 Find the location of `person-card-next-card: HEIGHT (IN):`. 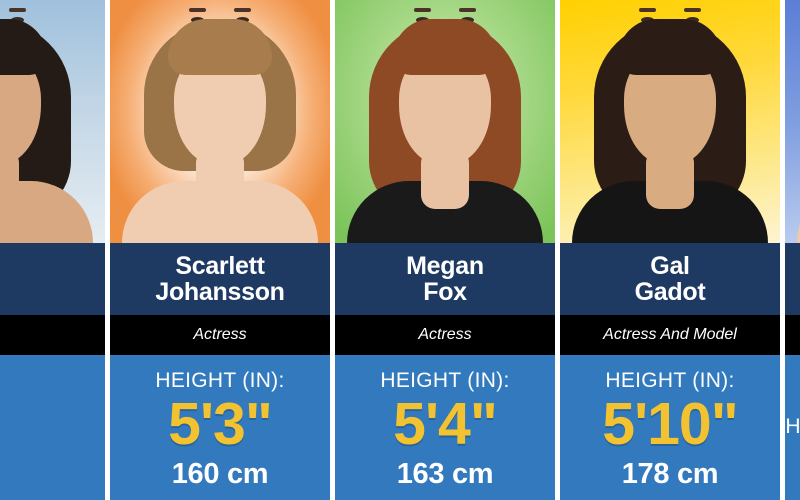

person-card-next-card: HEIGHT (IN): is located at coordinates (792, 250).